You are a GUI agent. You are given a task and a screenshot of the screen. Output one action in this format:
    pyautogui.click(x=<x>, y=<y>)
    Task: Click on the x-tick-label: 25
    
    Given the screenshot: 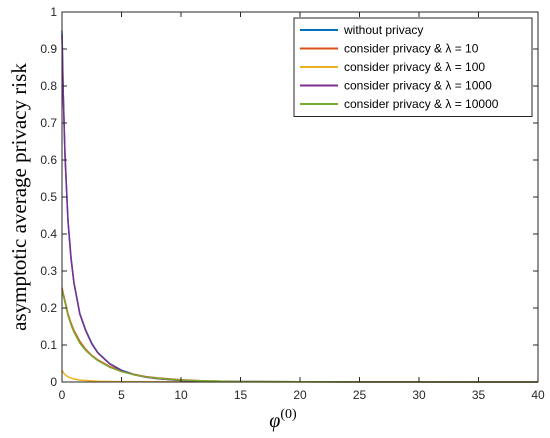 What is the action you would take?
    pyautogui.click(x=360, y=395)
    